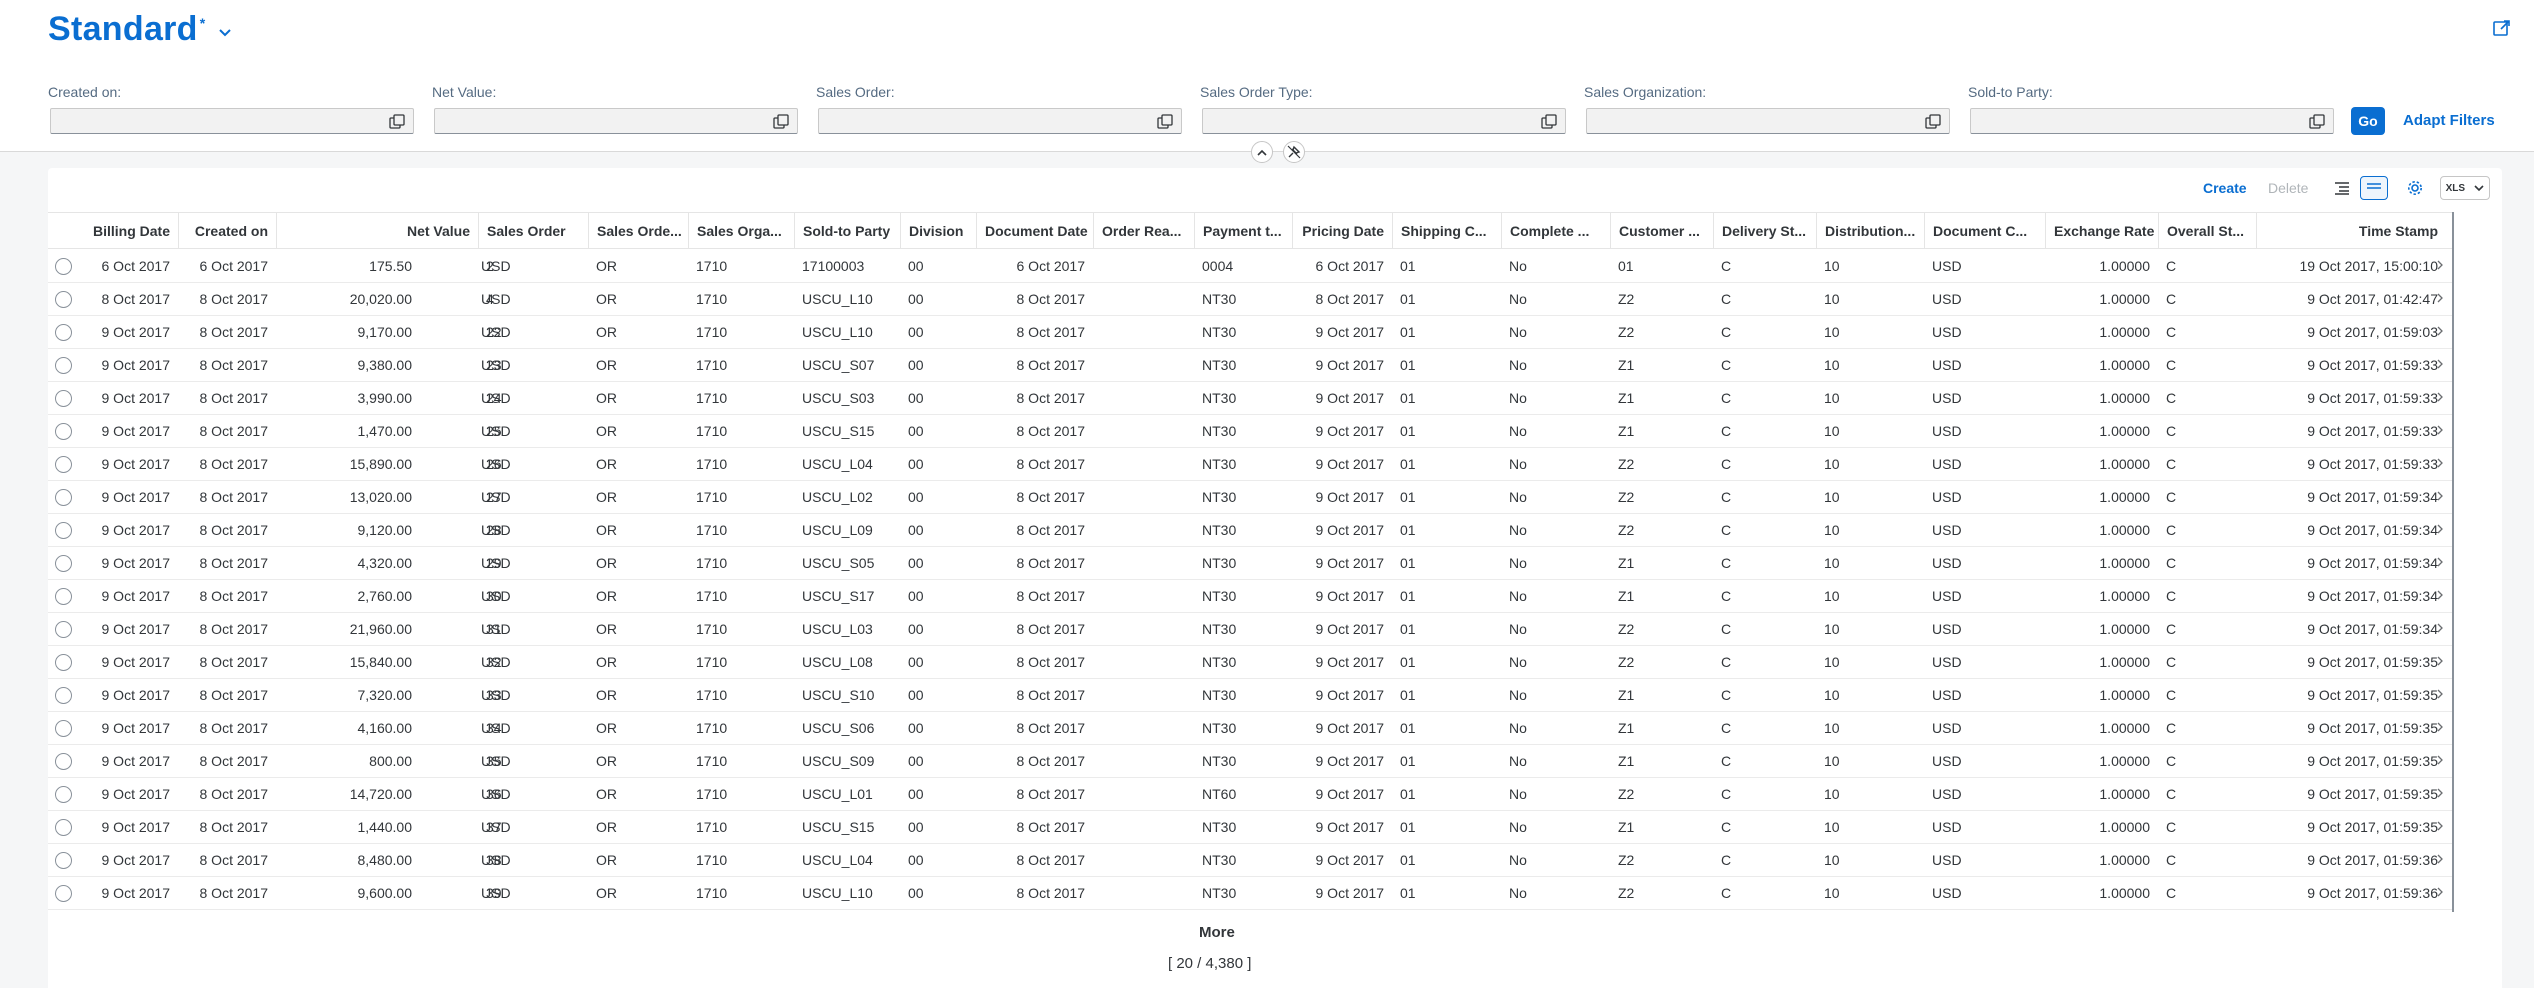 The height and width of the screenshot is (988, 2534). Describe the element at coordinates (2342, 188) in the screenshot. I see `expand-rows-icon` at that location.